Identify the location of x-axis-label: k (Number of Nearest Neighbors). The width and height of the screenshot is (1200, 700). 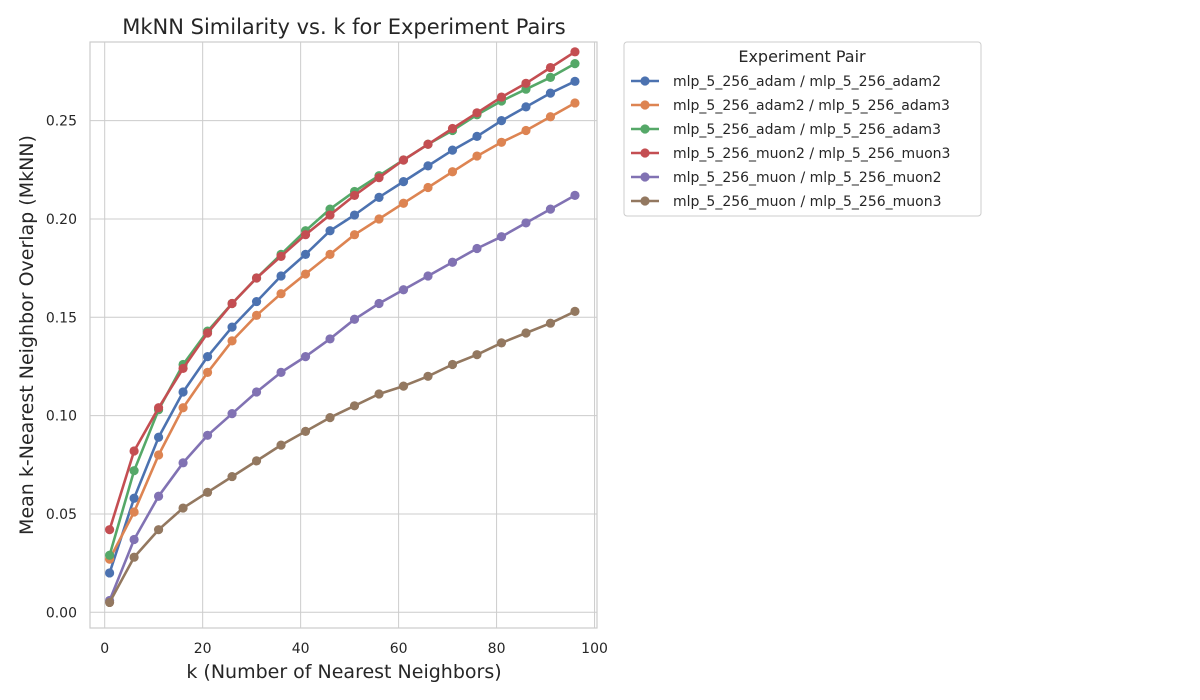
(343, 672).